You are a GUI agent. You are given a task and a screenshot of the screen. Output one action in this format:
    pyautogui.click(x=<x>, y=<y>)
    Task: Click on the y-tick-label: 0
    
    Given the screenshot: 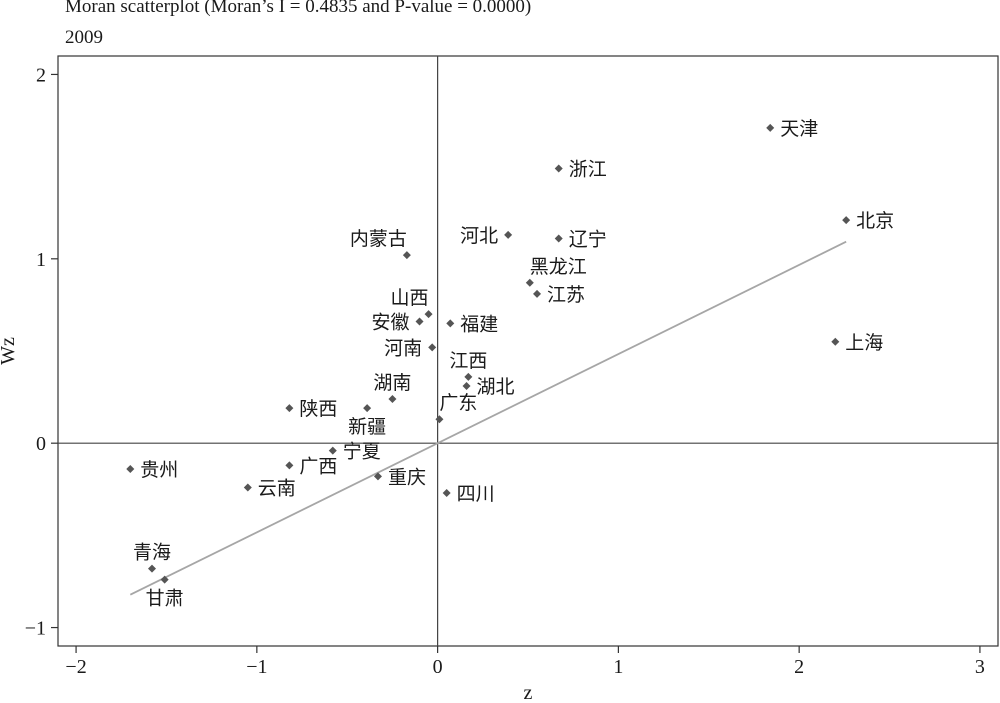 What is the action you would take?
    pyautogui.click(x=41, y=444)
    